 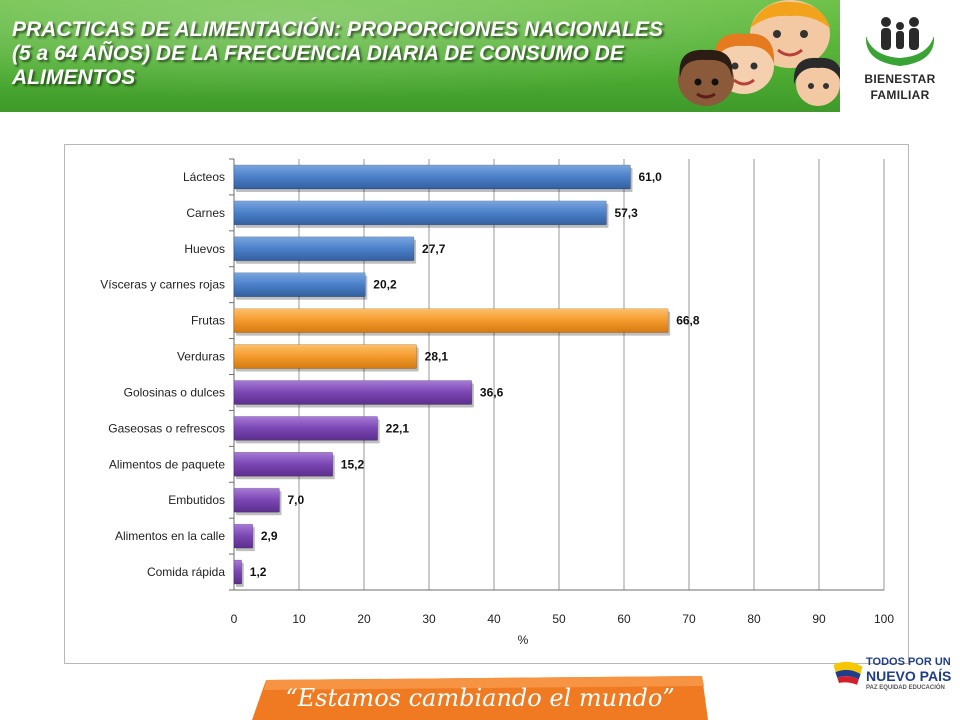 What do you see at coordinates (398, 428) in the screenshot?
I see `data-label: 22,1` at bounding box center [398, 428].